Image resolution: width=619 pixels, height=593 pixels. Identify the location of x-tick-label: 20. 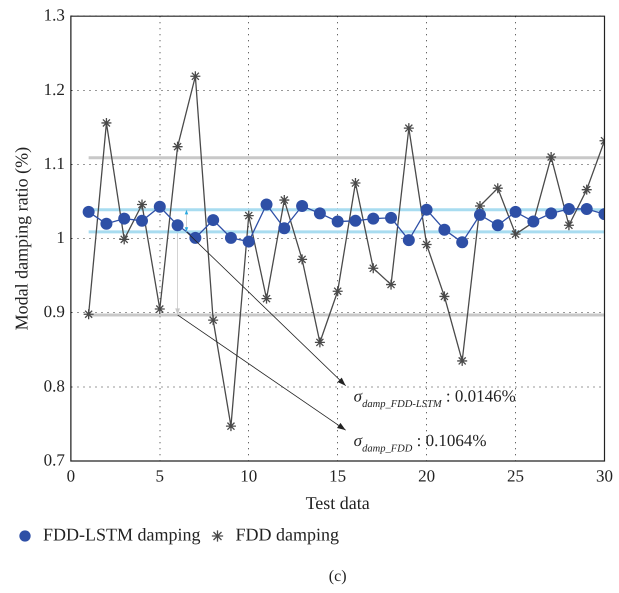
(427, 476).